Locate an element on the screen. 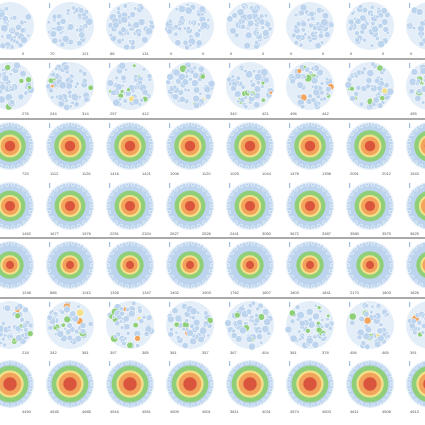 The image size is (425, 425). bubble-cell: 297 412 is located at coordinates (130, 89).